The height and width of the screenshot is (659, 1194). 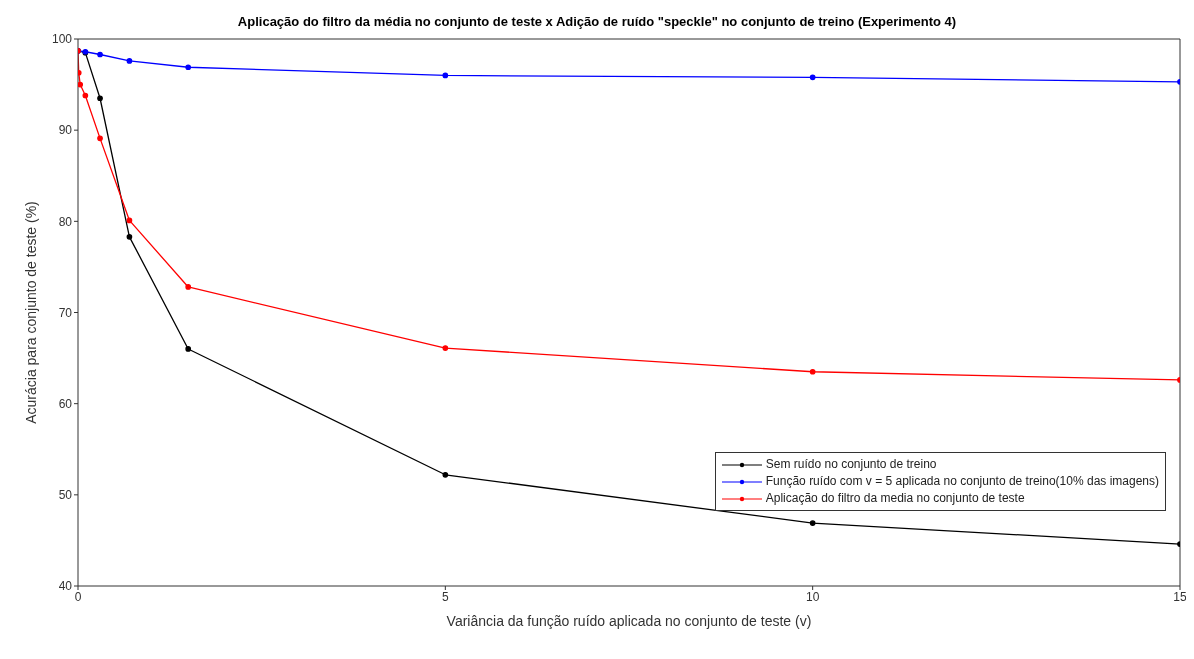 I want to click on legend-label: Aplicação do filtro da media no conjunto de teste, so click(x=895, y=498).